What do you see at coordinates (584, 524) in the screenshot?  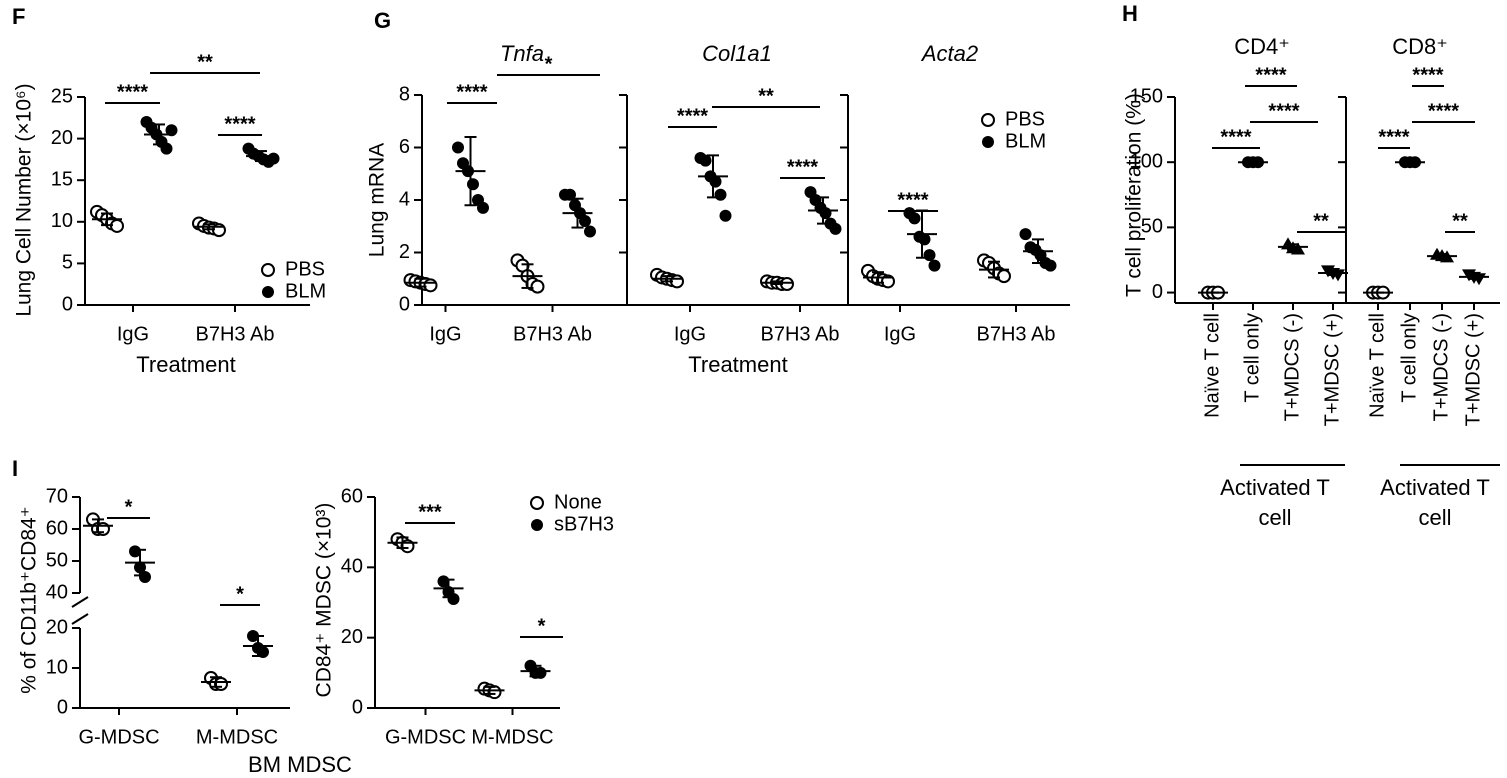 I see `legend-label: sB7H3` at bounding box center [584, 524].